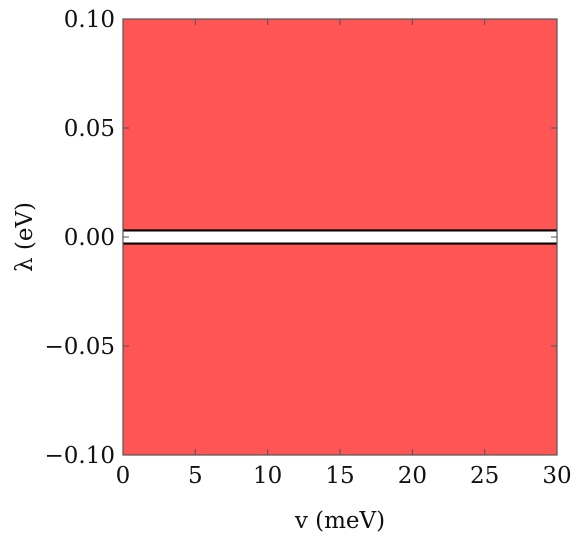 This screenshot has width=576, height=536. What do you see at coordinates (89, 20) in the screenshot?
I see `y-tick-label: 0.10` at bounding box center [89, 20].